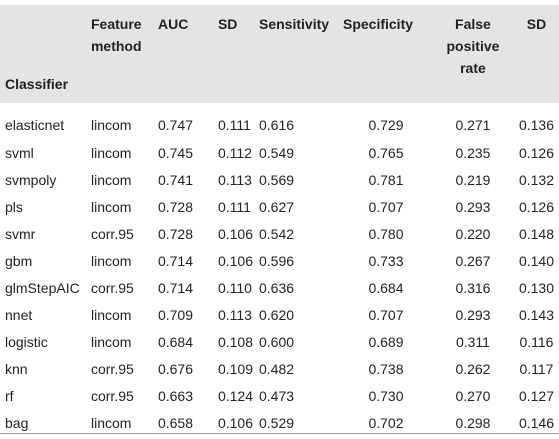 The image size is (559, 439). Describe the element at coordinates (473, 206) in the screenshot. I see `cell-false-positive-rate: 0.293` at that location.